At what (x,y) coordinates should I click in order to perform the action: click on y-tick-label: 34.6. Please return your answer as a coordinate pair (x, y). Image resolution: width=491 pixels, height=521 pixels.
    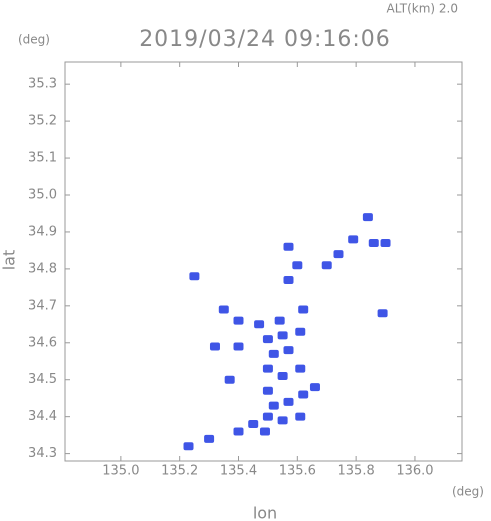
    Looking at the image, I should click on (42, 342).